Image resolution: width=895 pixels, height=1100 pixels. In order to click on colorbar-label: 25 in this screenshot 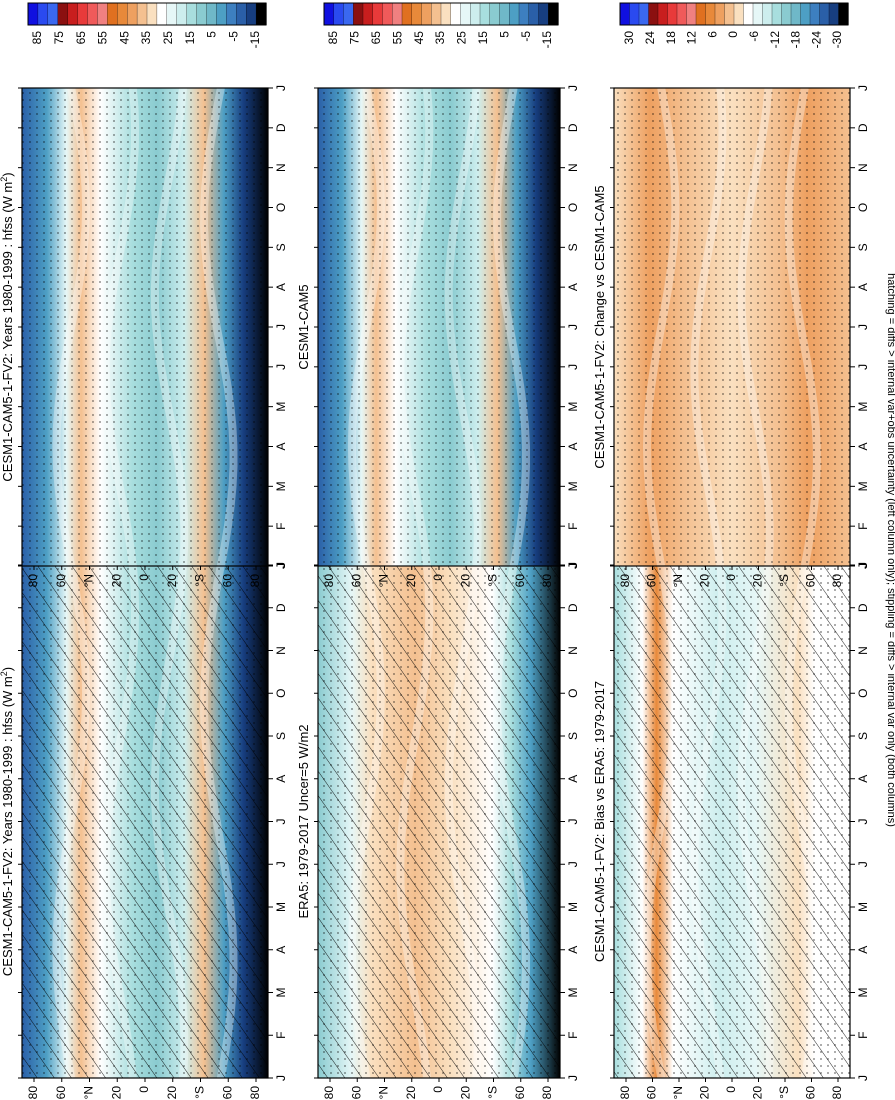, I will do `click(462, 38)`.